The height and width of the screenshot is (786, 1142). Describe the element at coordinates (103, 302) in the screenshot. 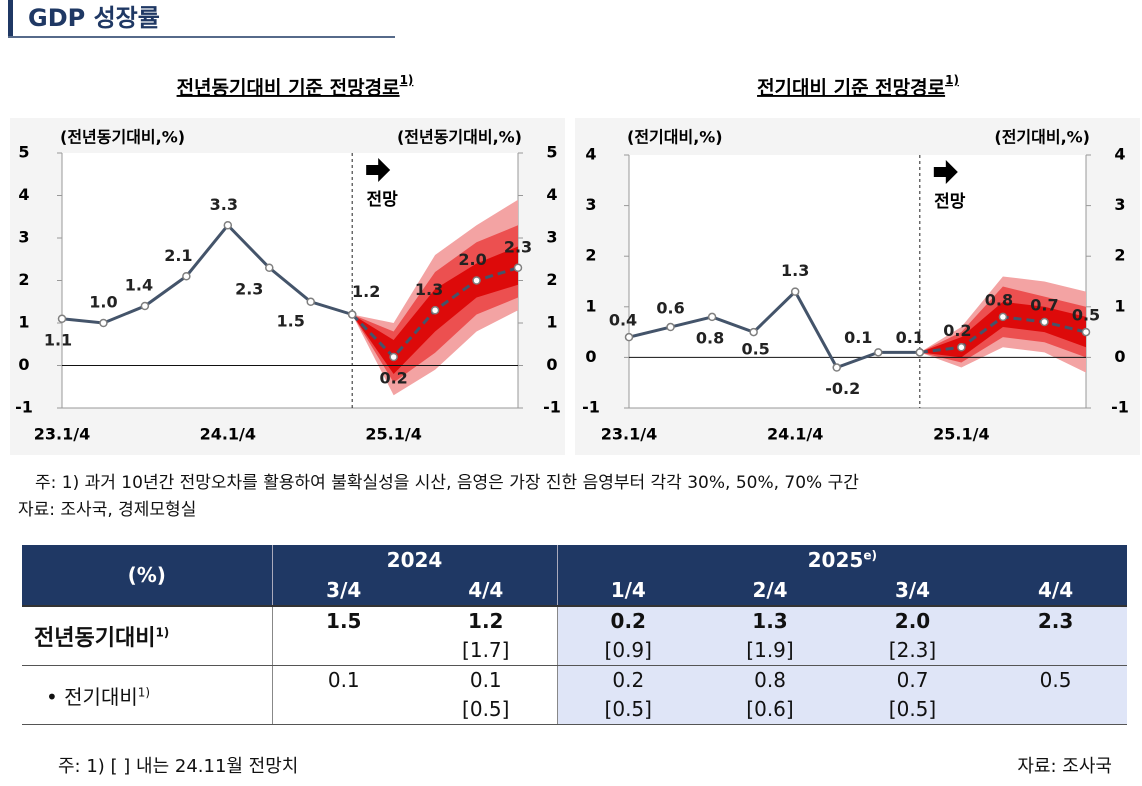

I see `data-label: 1.0` at that location.